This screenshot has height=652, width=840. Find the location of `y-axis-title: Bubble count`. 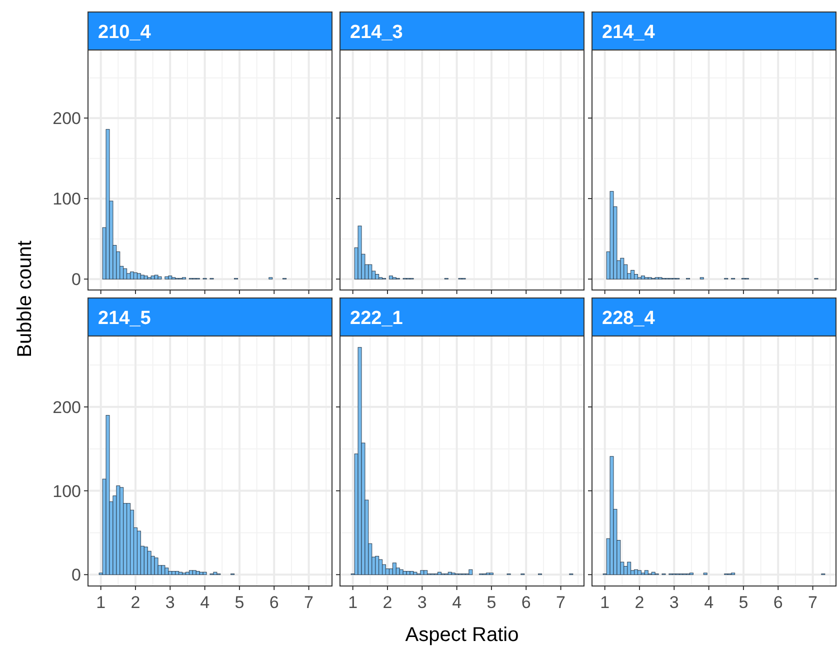

y-axis-title: Bubble count is located at coordinates (25, 299).